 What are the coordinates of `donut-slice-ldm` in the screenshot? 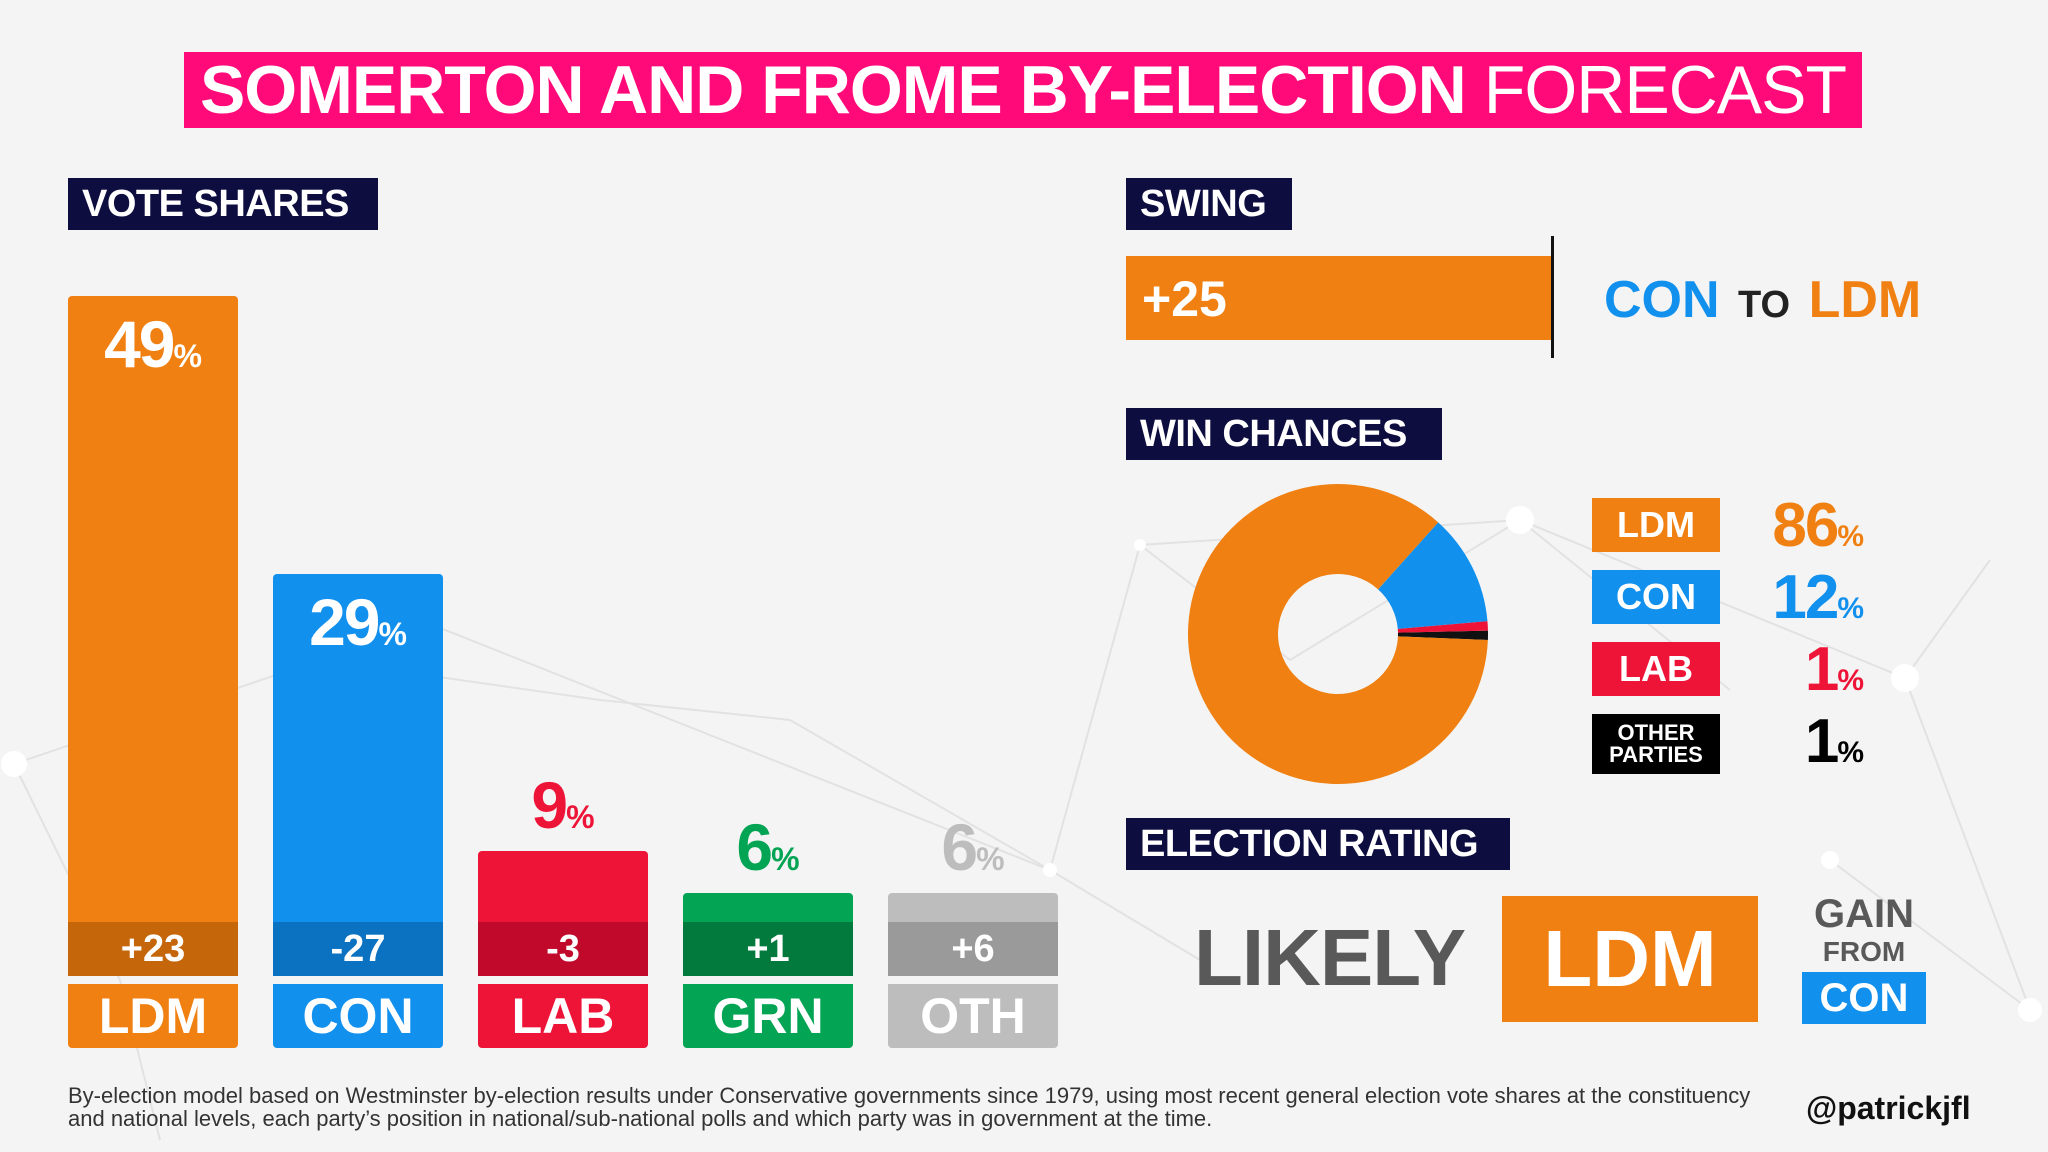 It's located at (1338, 634).